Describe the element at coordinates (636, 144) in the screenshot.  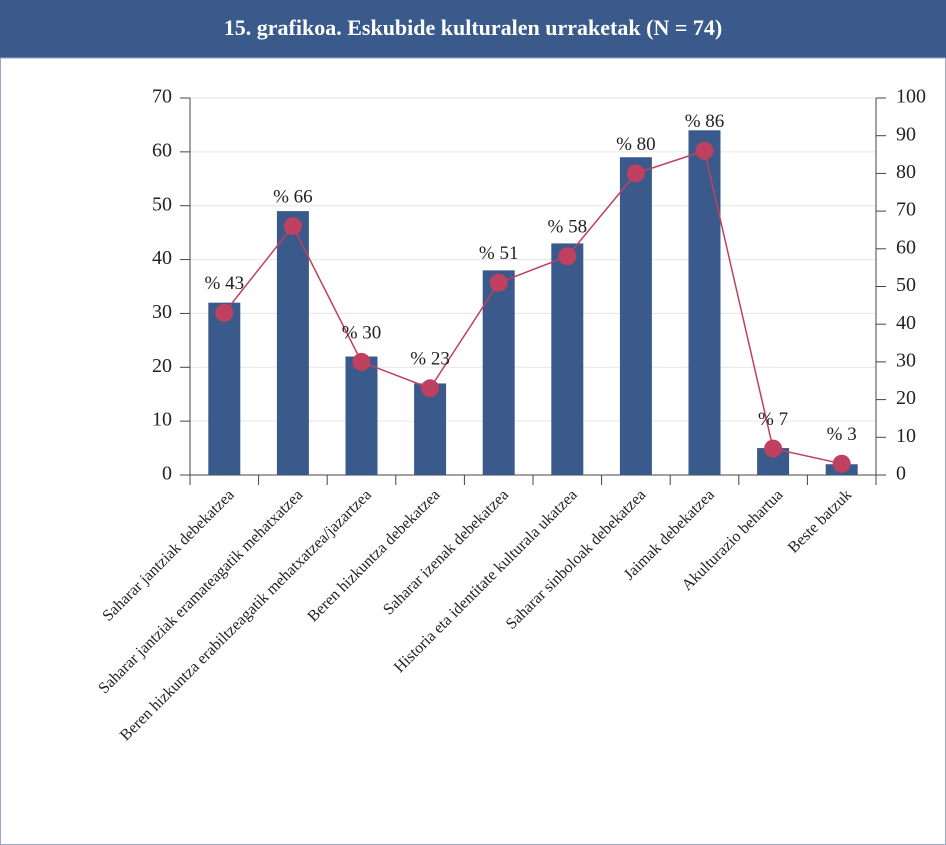
I see `data-label: % 80` at that location.